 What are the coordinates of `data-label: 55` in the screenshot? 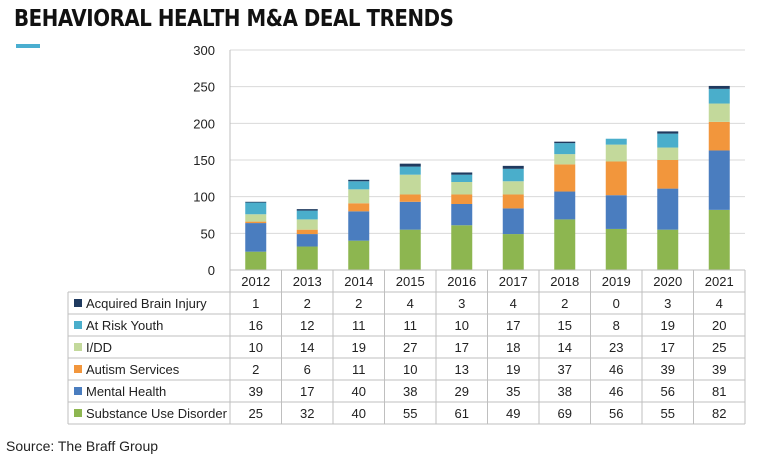 It's located at (410, 413).